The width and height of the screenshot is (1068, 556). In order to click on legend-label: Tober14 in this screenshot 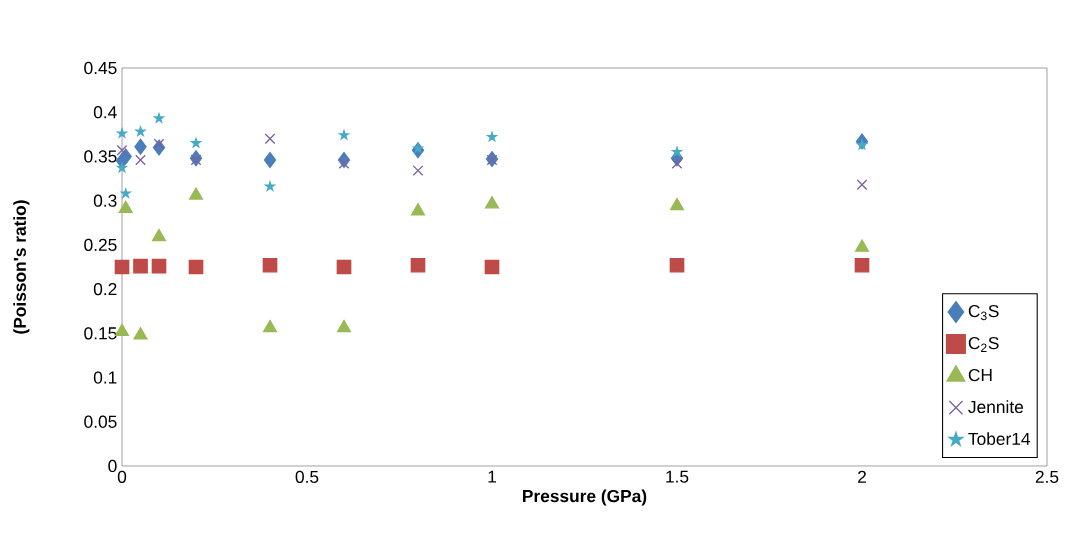, I will do `click(999, 438)`.